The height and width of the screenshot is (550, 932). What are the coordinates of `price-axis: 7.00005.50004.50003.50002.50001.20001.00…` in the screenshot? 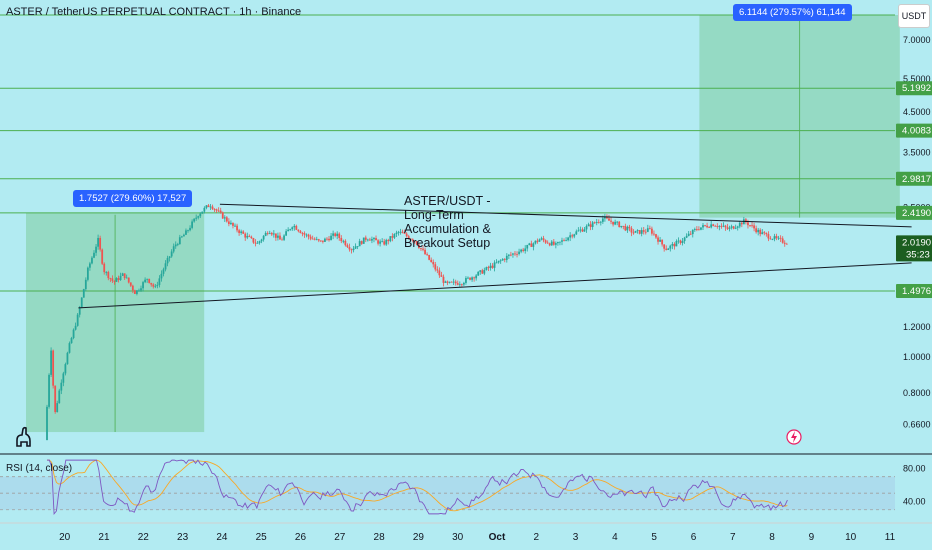 It's located at (914, 232).